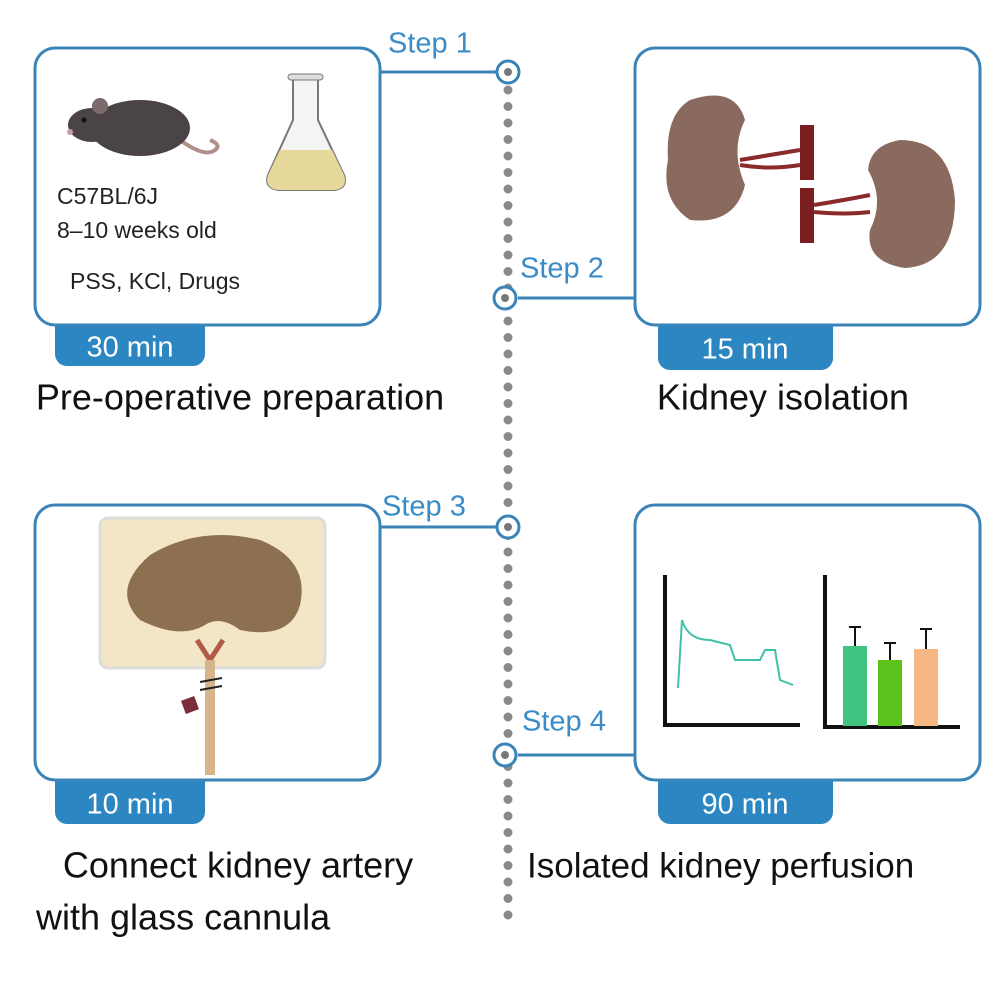 This screenshot has height=996, width=996. What do you see at coordinates (564, 722) in the screenshot?
I see `step-label: Step 4` at bounding box center [564, 722].